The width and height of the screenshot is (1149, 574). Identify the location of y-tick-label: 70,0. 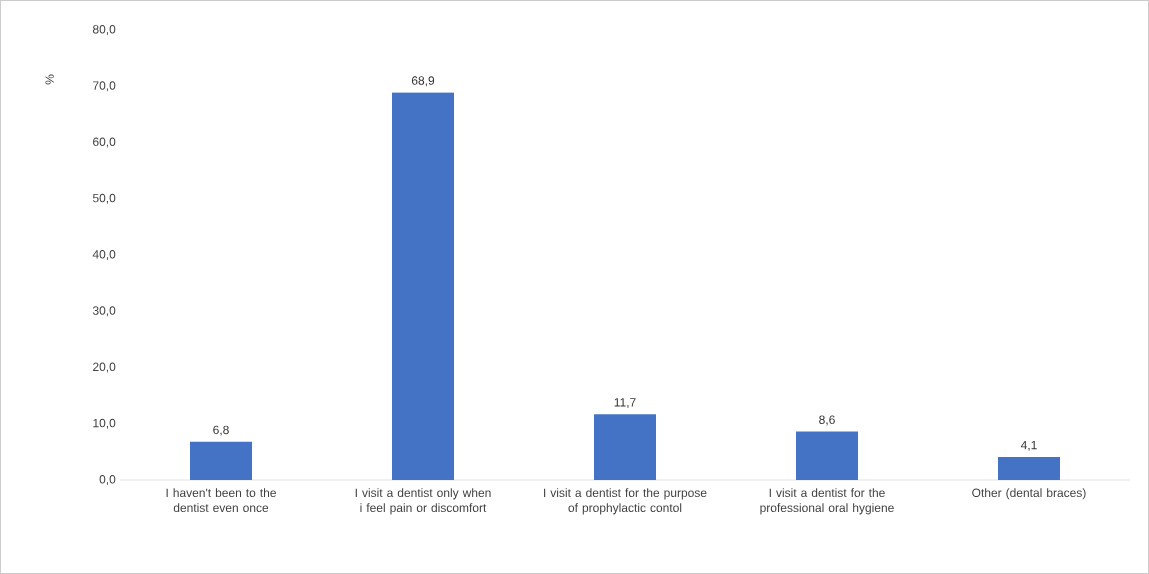
(104, 86).